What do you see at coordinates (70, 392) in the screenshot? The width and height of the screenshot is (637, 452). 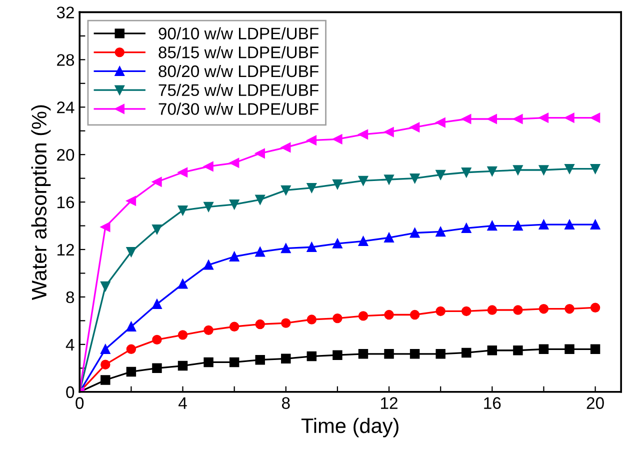 I see `y-tick-label: 0` at bounding box center [70, 392].